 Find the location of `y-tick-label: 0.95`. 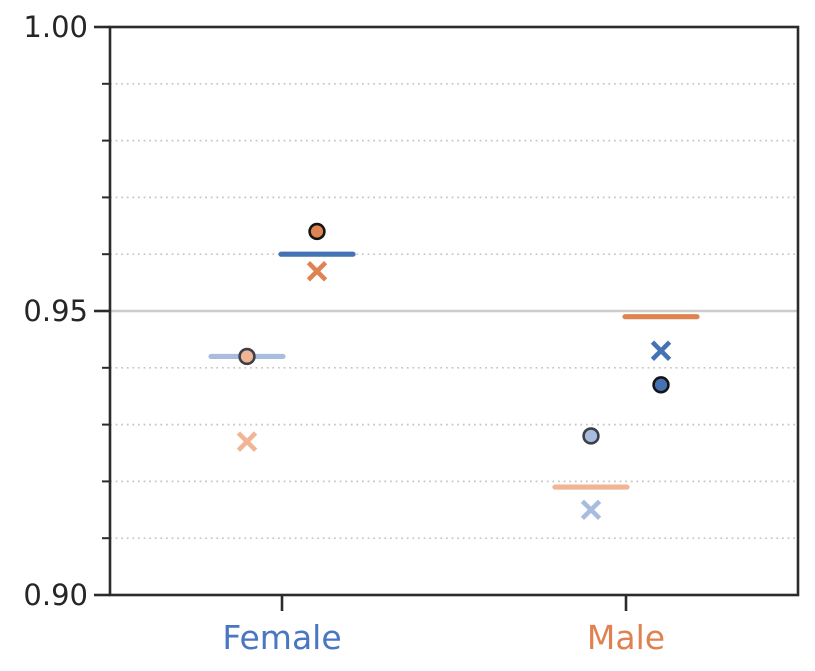

y-tick-label: 0.95 is located at coordinates (55, 311).